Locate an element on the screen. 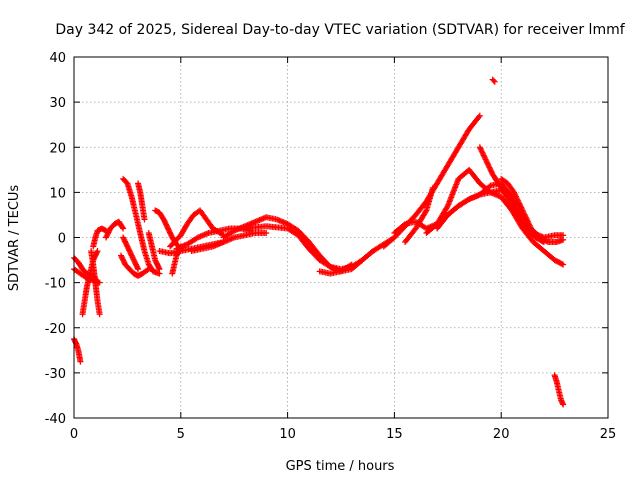 The height and width of the screenshot is (480, 640). y-tick-label: -10 is located at coordinates (55, 284).